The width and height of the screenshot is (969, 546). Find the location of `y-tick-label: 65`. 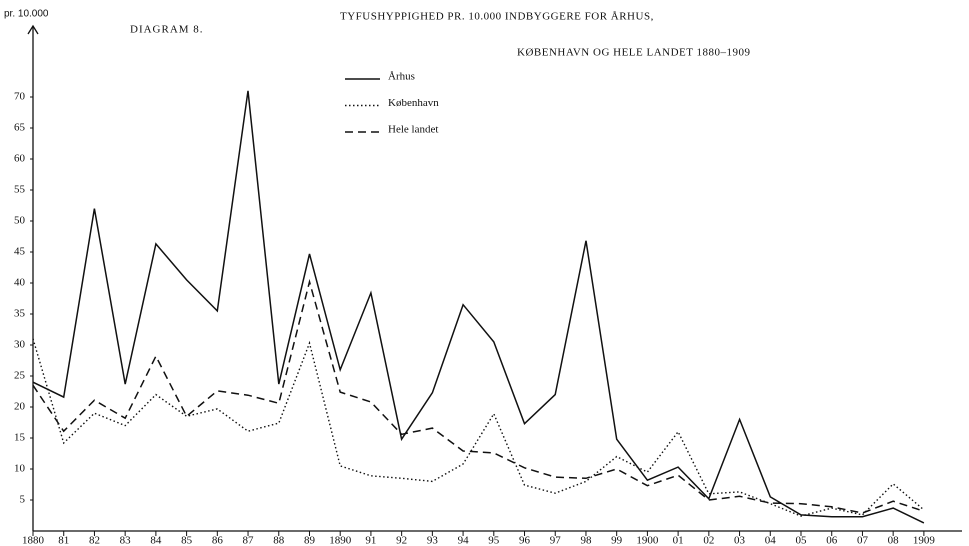

y-tick-label: 65 is located at coordinates (20, 128).